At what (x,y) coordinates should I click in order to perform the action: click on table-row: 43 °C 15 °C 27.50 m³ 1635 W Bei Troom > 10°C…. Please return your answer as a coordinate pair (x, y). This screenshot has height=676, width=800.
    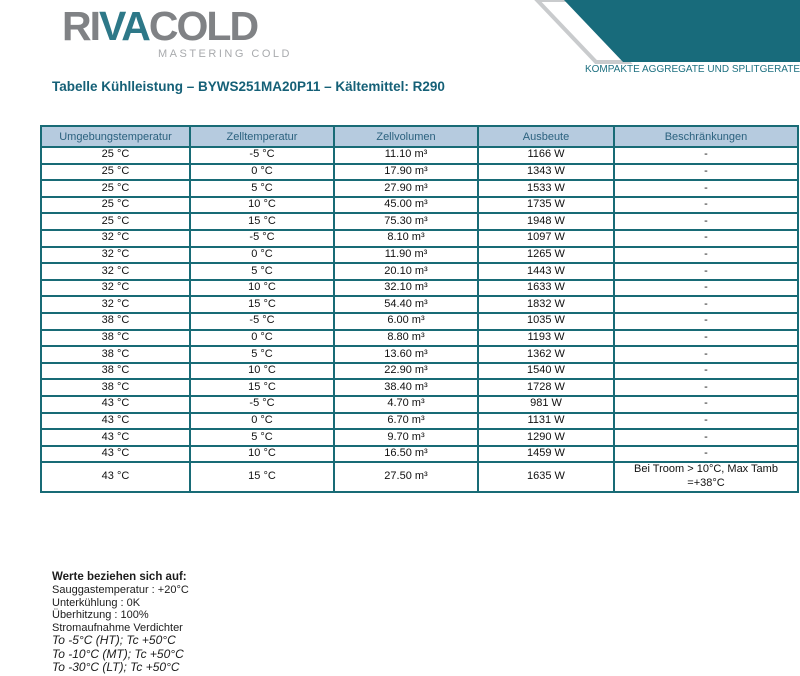
    Looking at the image, I should click on (419, 477).